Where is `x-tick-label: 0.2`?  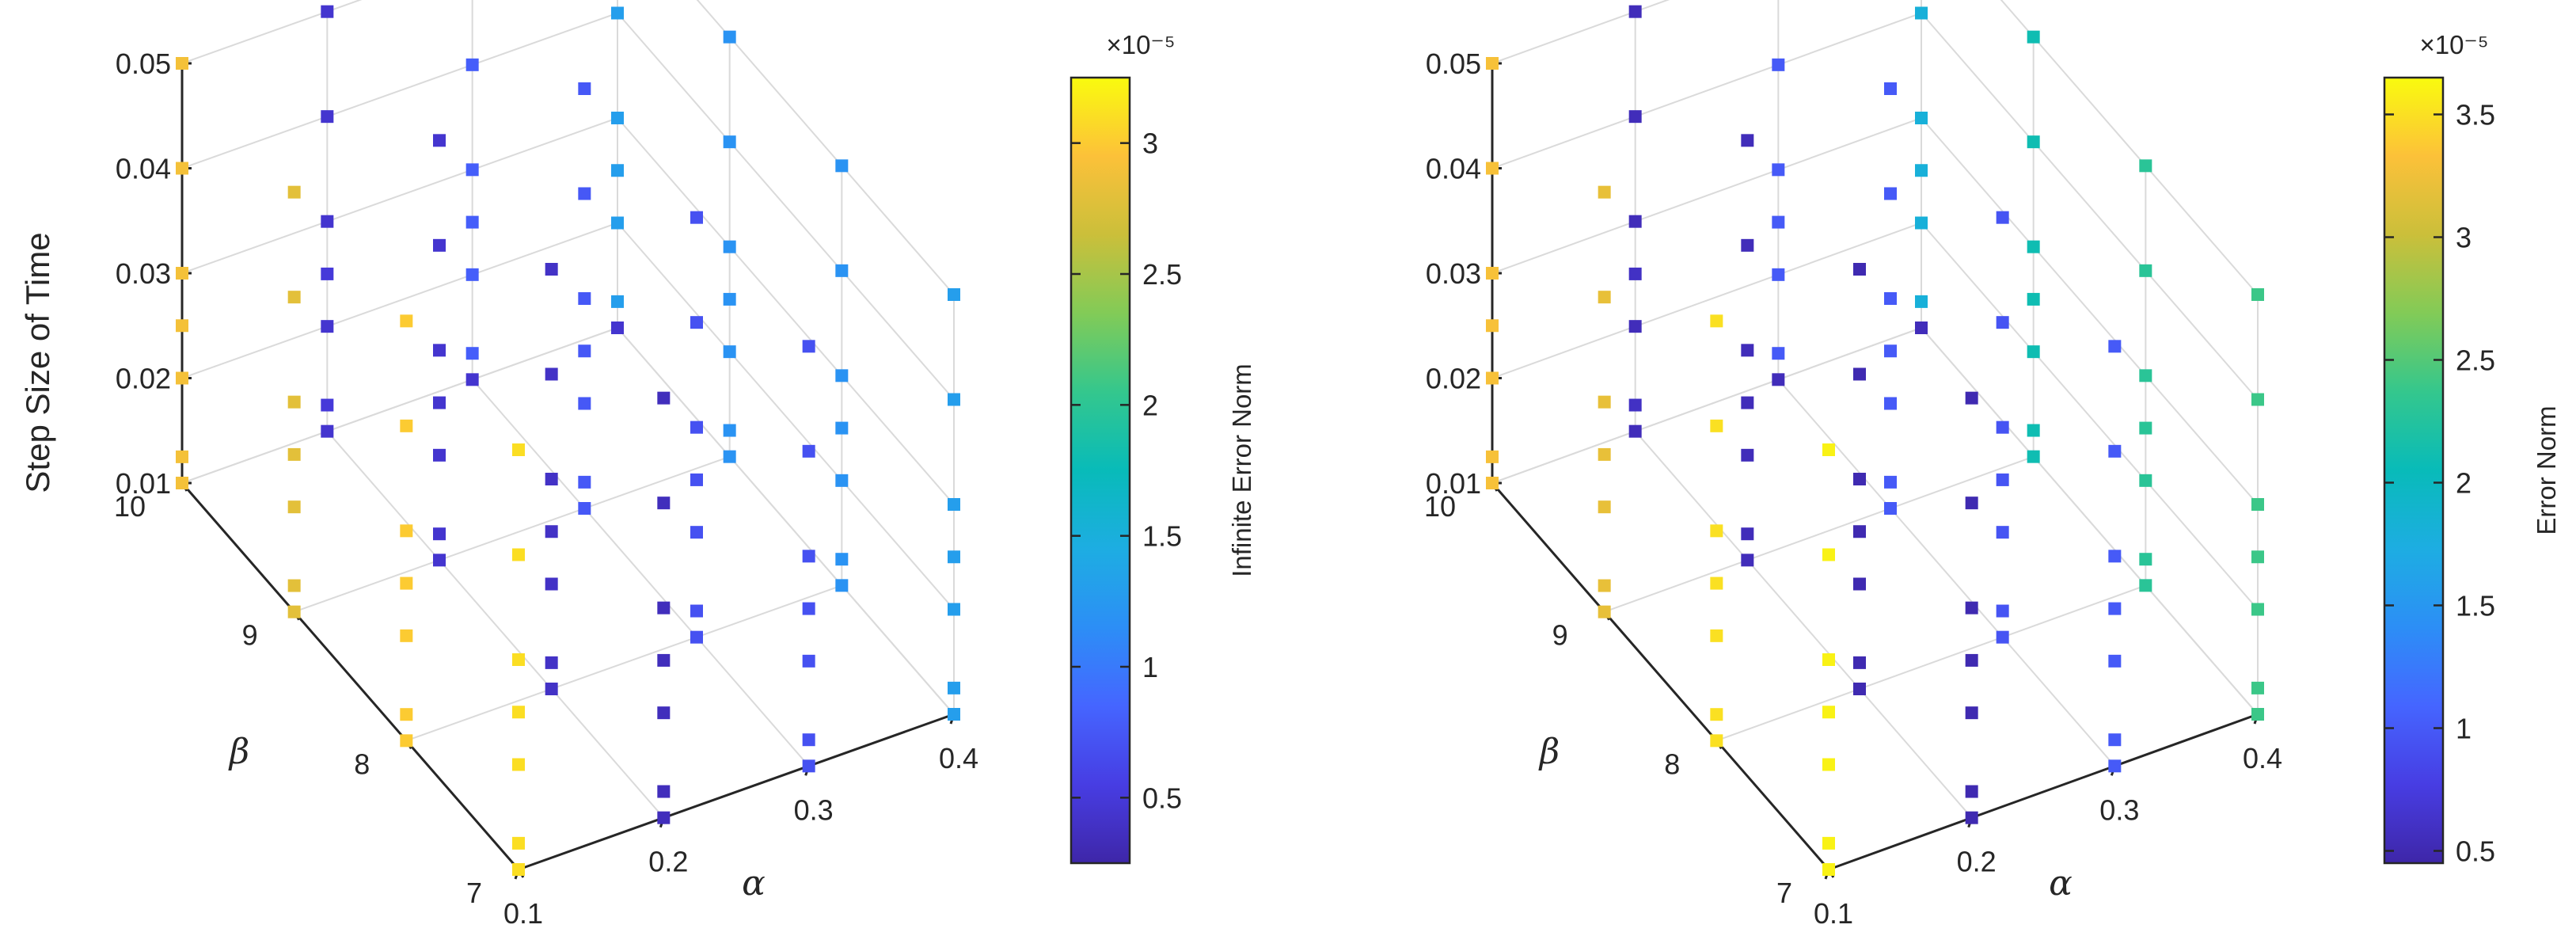
x-tick-label: 0.2 is located at coordinates (1977, 862).